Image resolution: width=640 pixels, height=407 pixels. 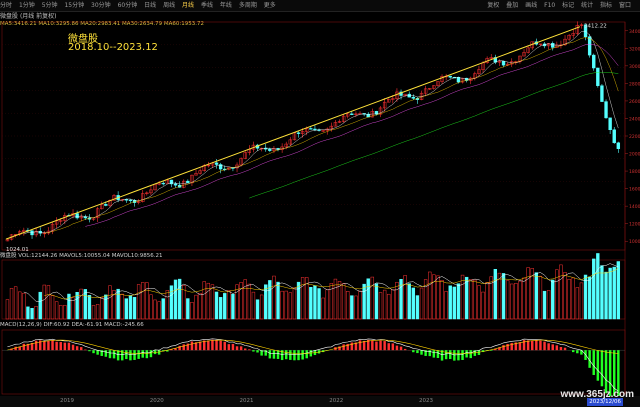 I want to click on year-label: 2019, so click(x=67, y=401).